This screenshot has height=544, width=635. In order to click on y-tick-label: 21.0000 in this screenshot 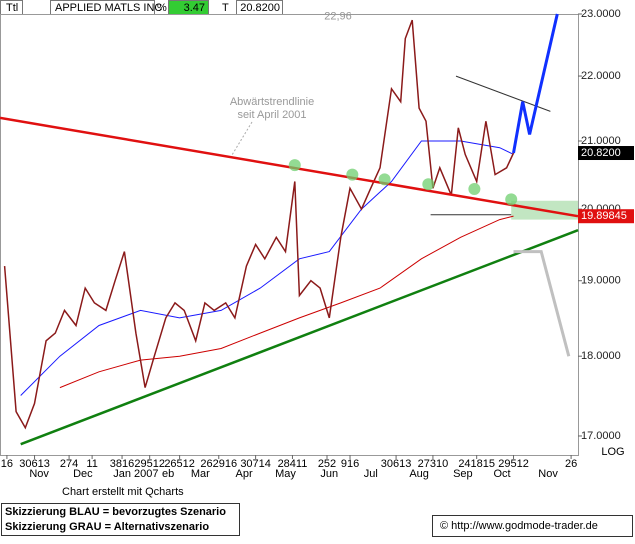, I will do `click(601, 141)`.